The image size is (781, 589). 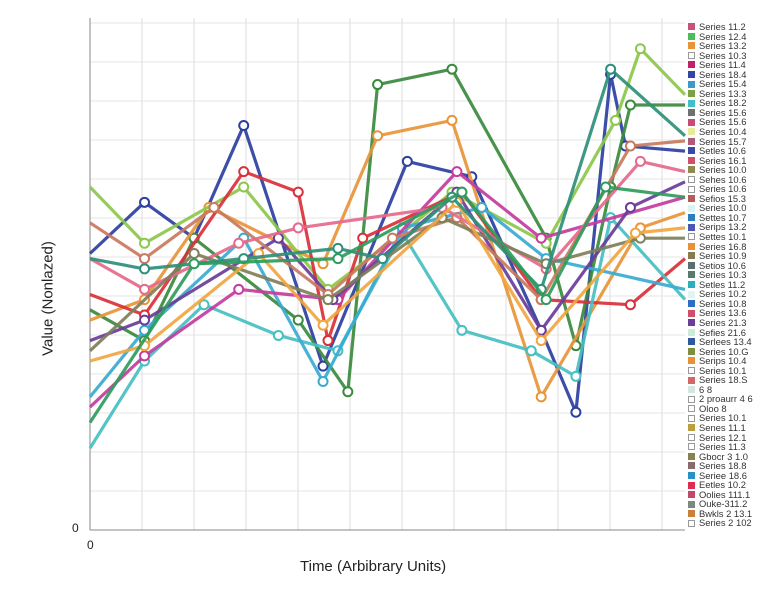 I want to click on legend-item: Series 21.3, so click(x=734, y=323).